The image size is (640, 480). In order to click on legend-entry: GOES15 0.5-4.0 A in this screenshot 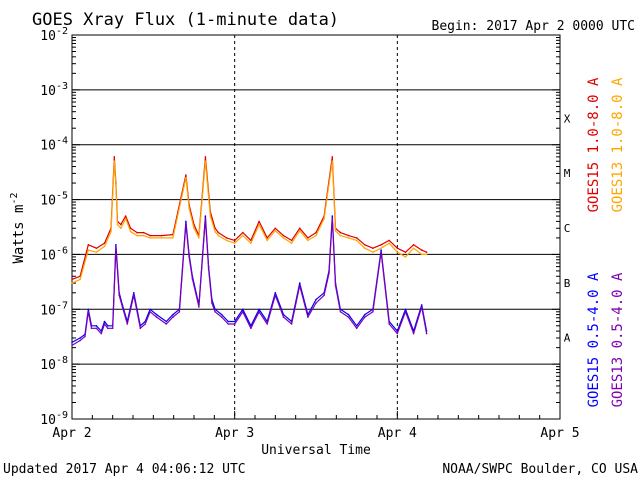, I will do `click(594, 339)`.